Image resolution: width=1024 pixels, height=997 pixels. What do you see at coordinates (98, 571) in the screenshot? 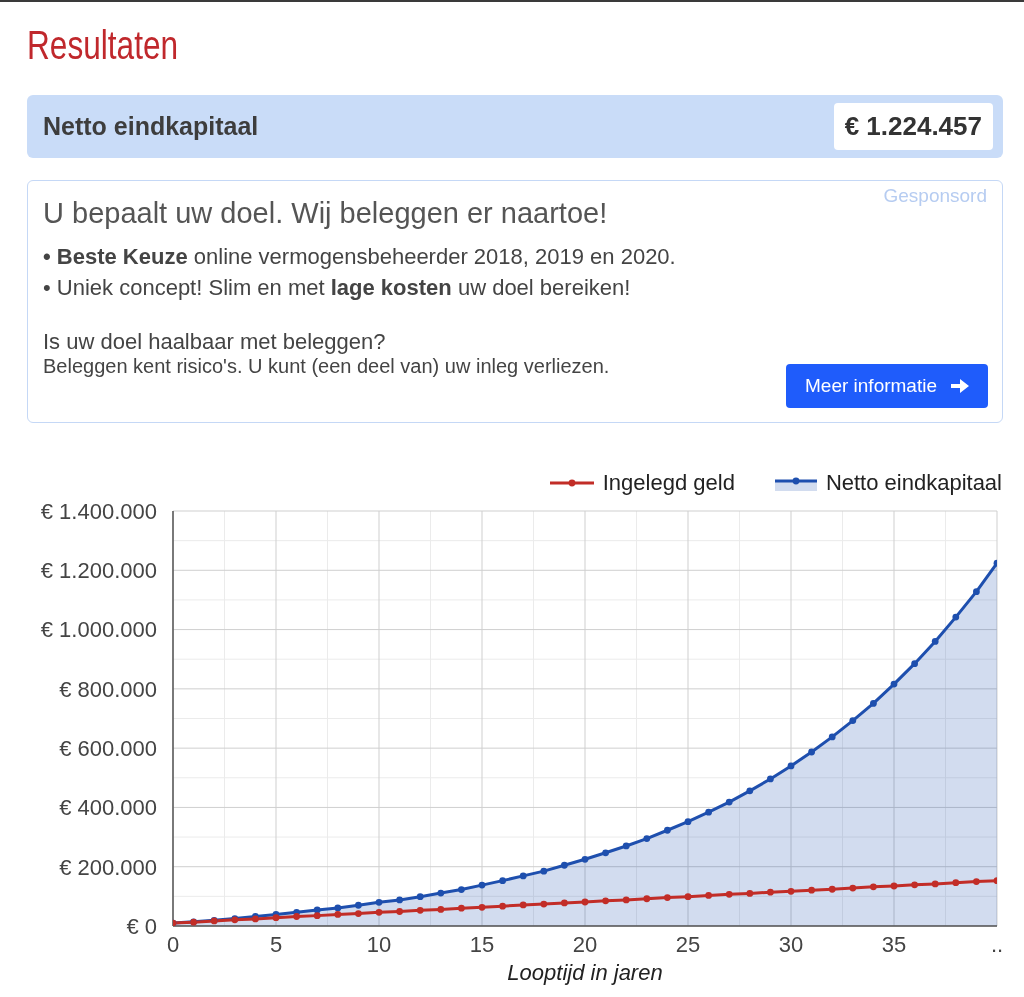
I see `y-tick-label: € 1.200.000` at bounding box center [98, 571].